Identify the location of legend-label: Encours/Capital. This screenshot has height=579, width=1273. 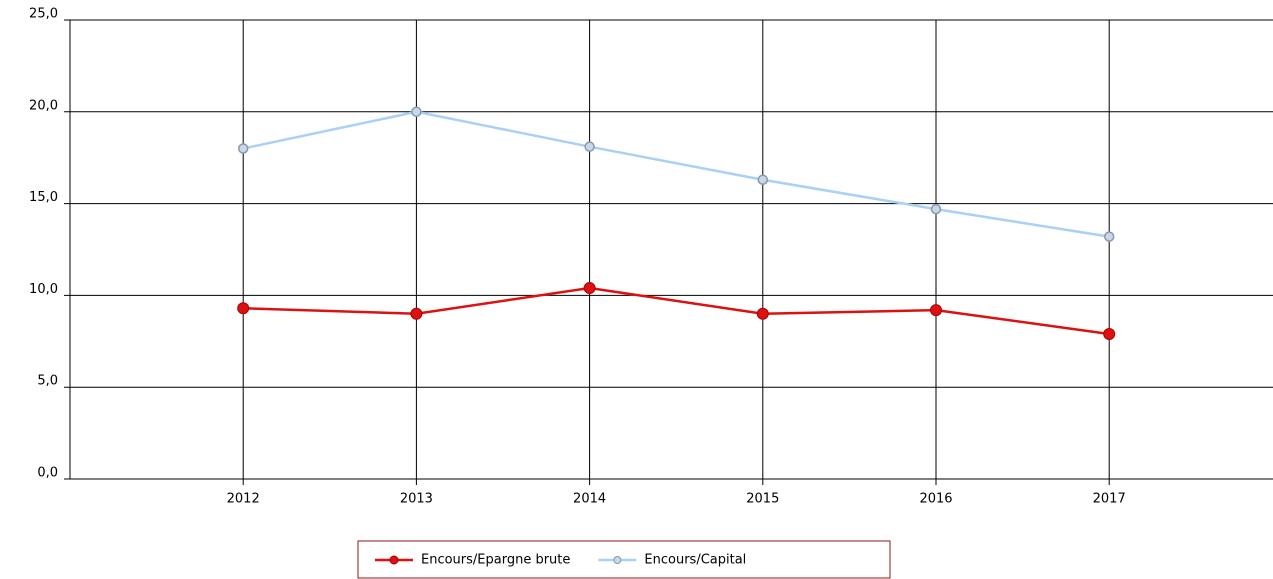
(695, 560).